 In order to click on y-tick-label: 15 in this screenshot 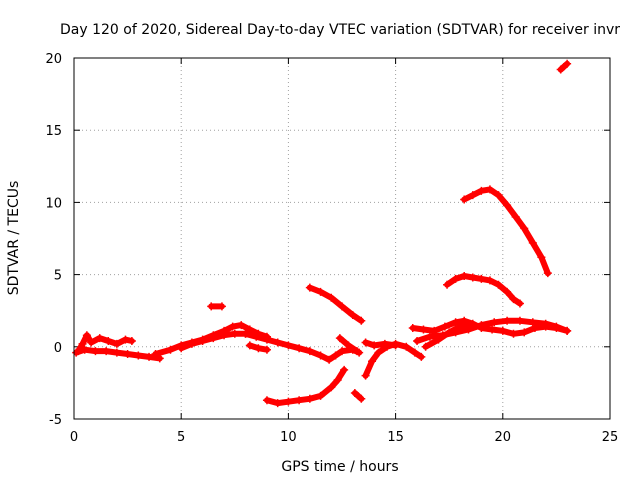, I will do `click(53, 131)`.